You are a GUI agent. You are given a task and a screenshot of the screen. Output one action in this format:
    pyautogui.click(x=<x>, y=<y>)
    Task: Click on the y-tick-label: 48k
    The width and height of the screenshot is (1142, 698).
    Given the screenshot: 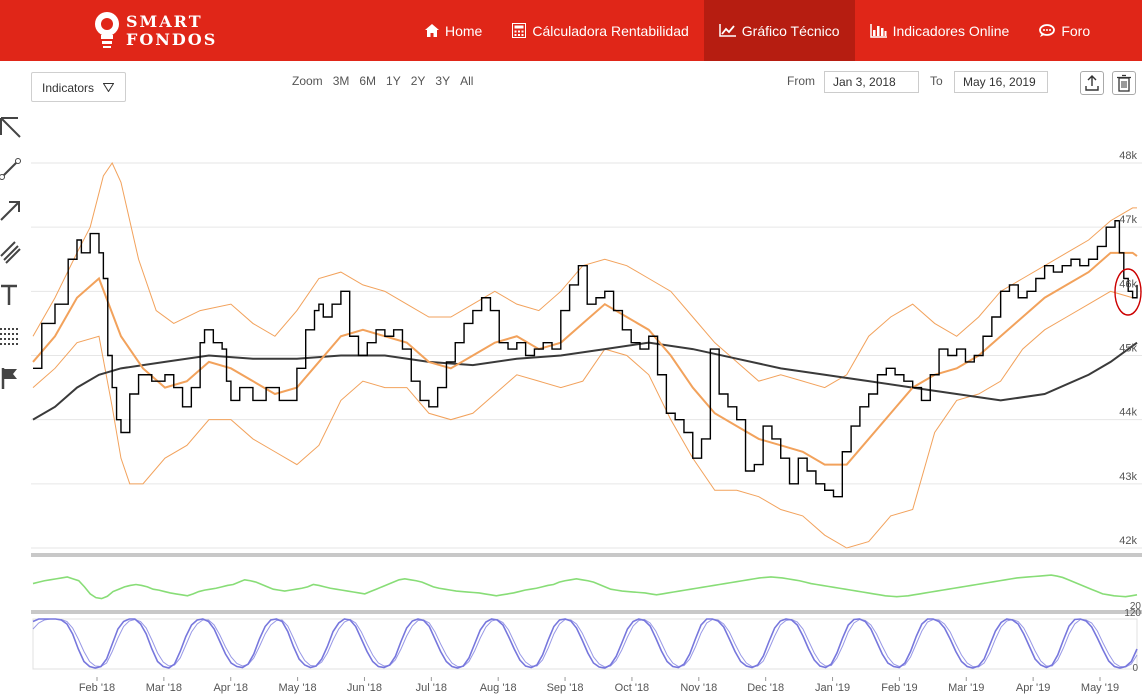 What is the action you would take?
    pyautogui.click(x=1128, y=156)
    